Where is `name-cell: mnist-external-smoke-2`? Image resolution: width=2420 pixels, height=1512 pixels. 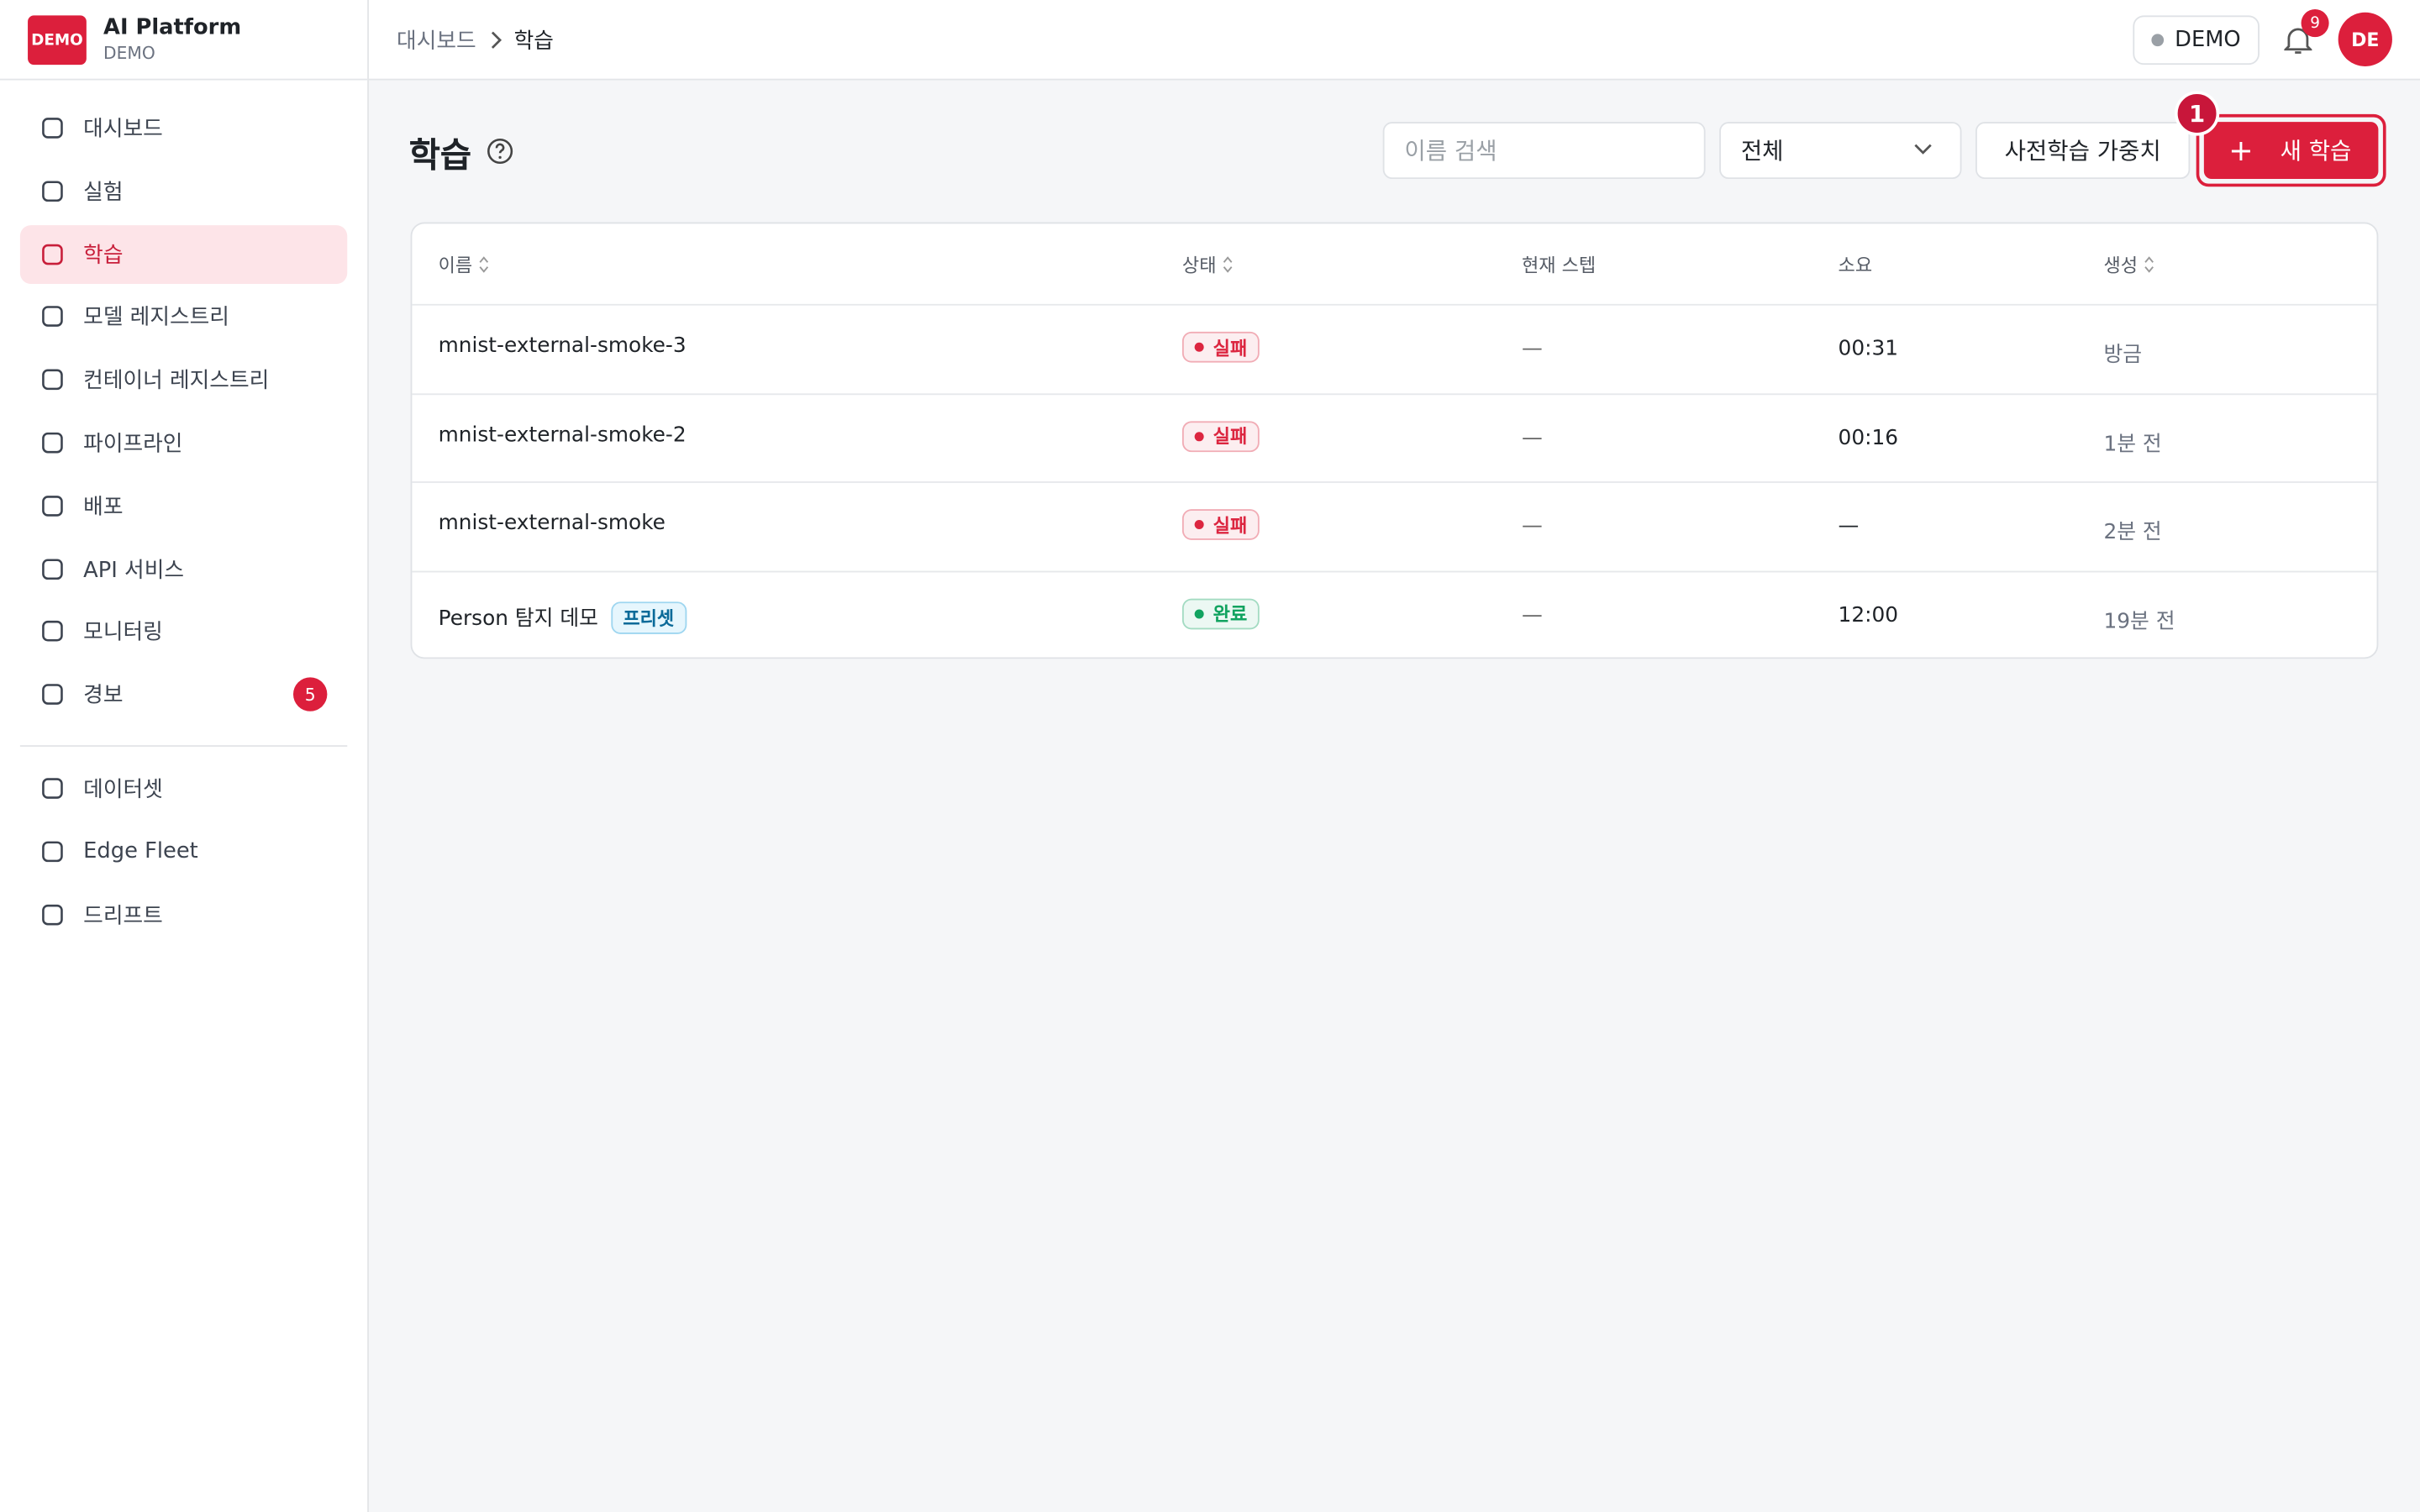 name-cell: mnist-external-smoke-2 is located at coordinates (563, 434).